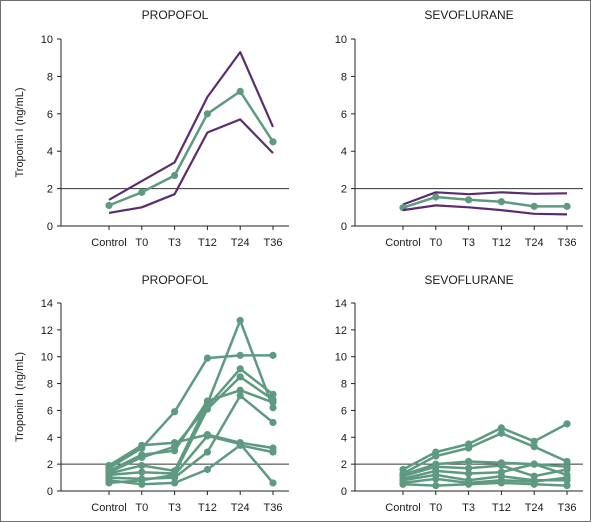  What do you see at coordinates (47, 331) in the screenshot?
I see `y-tick-label: 12` at bounding box center [47, 331].